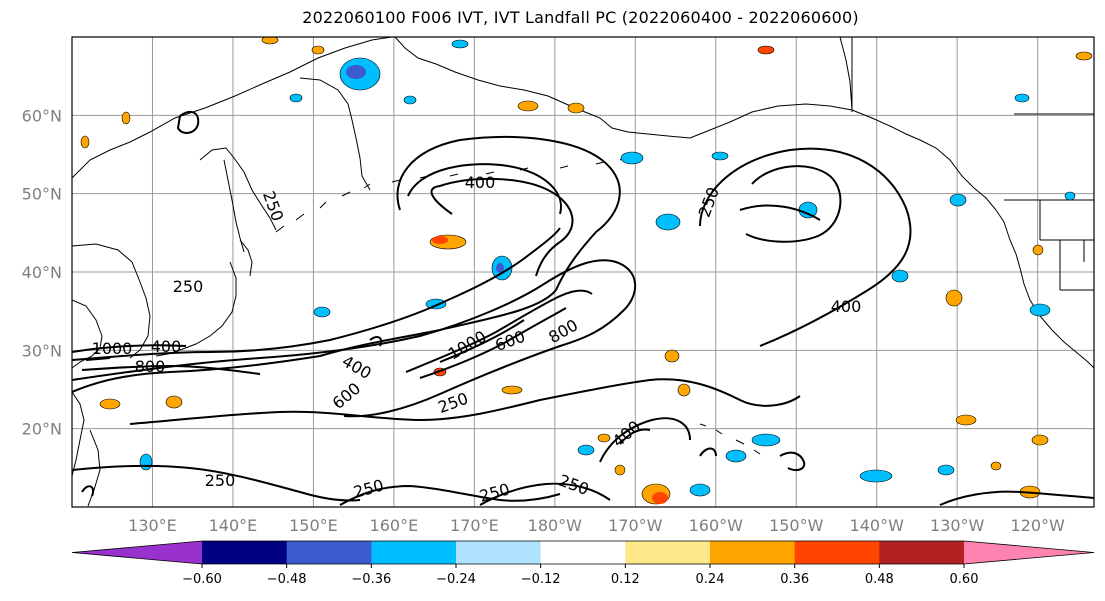 Image resolution: width=1105 pixels, height=601 pixels. What do you see at coordinates (456, 579) in the screenshot?
I see `colorbar-tick-label: −0.24` at bounding box center [456, 579].